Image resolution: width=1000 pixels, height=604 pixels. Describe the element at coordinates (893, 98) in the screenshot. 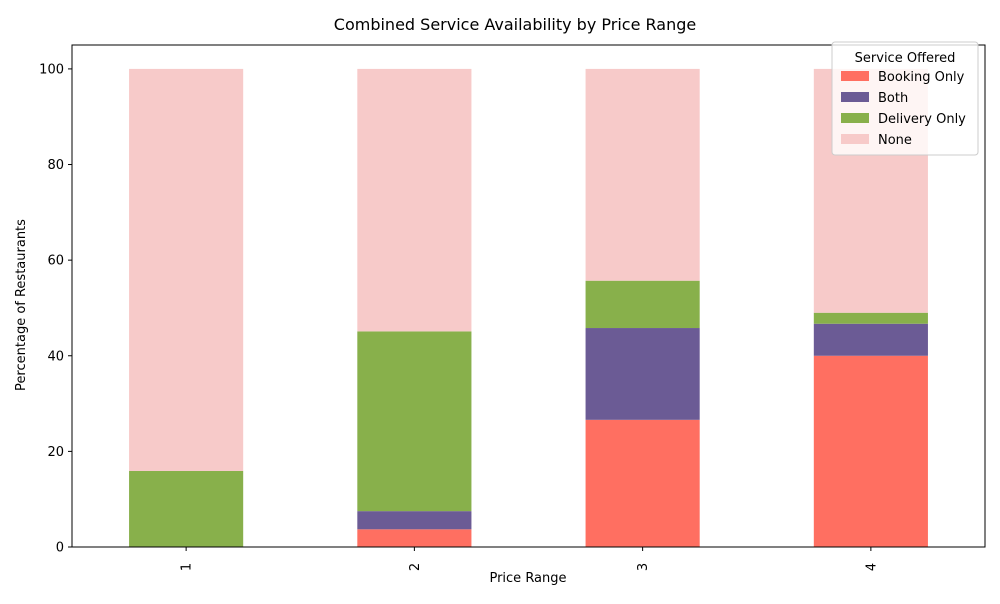

I see `legend-label: Both` at that location.